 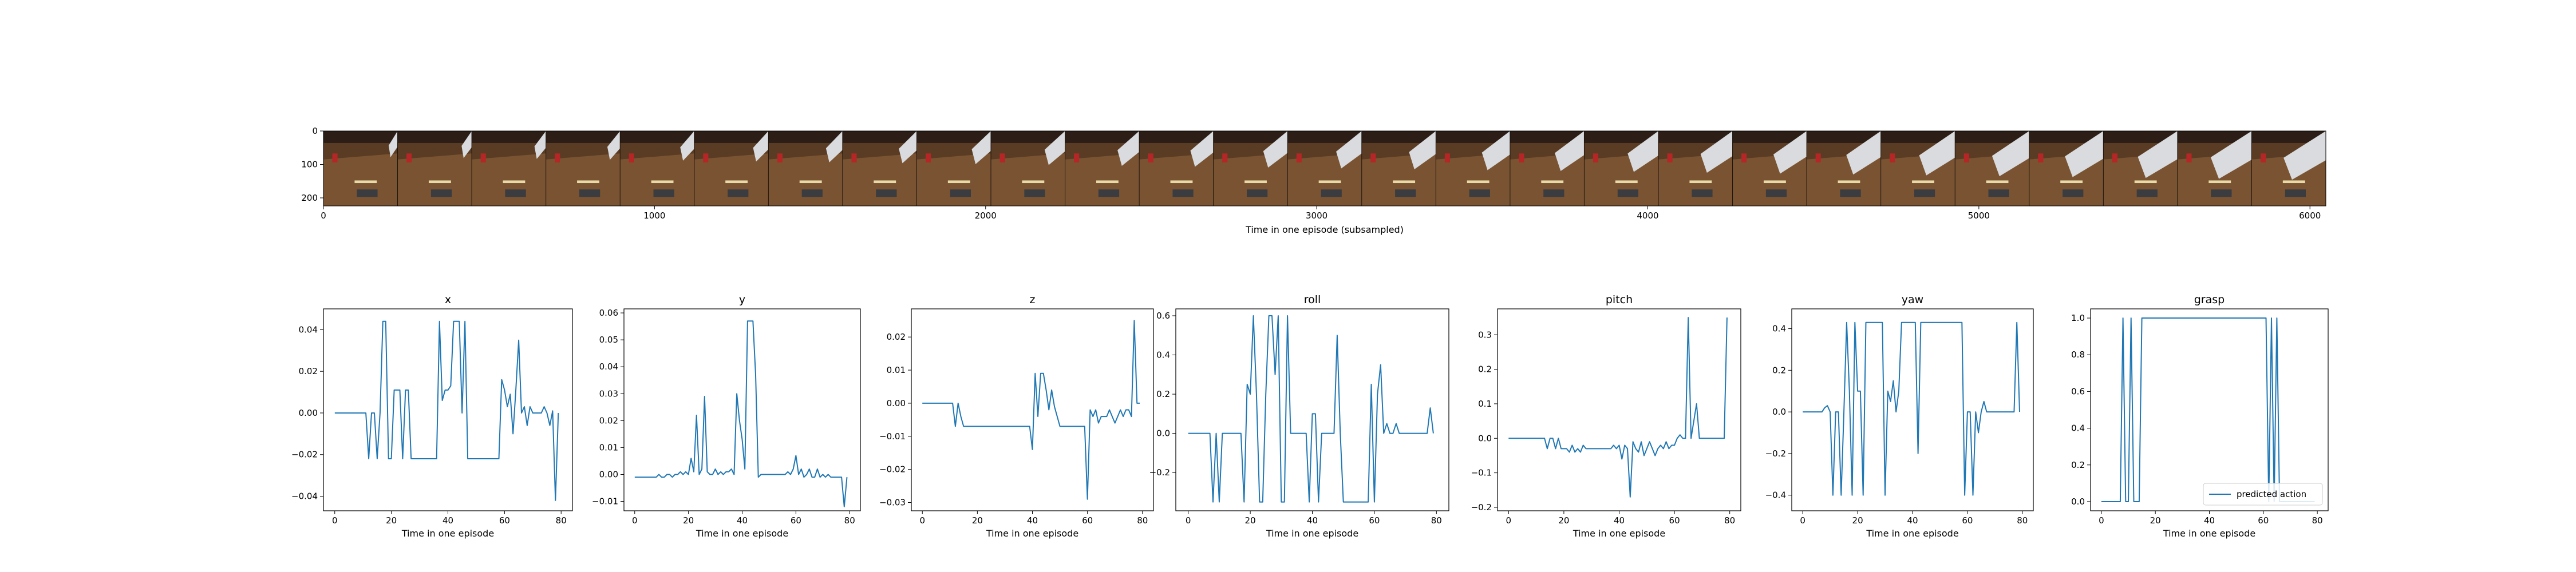 What do you see at coordinates (896, 337) in the screenshot?
I see `y-tick-label: 0.02` at bounding box center [896, 337].